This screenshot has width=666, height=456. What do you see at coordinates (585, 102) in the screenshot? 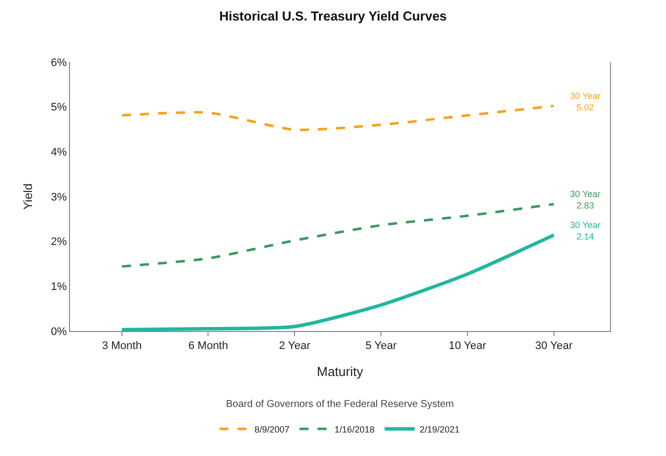
I see `annotation: 30 Year 5.02` at bounding box center [585, 102].